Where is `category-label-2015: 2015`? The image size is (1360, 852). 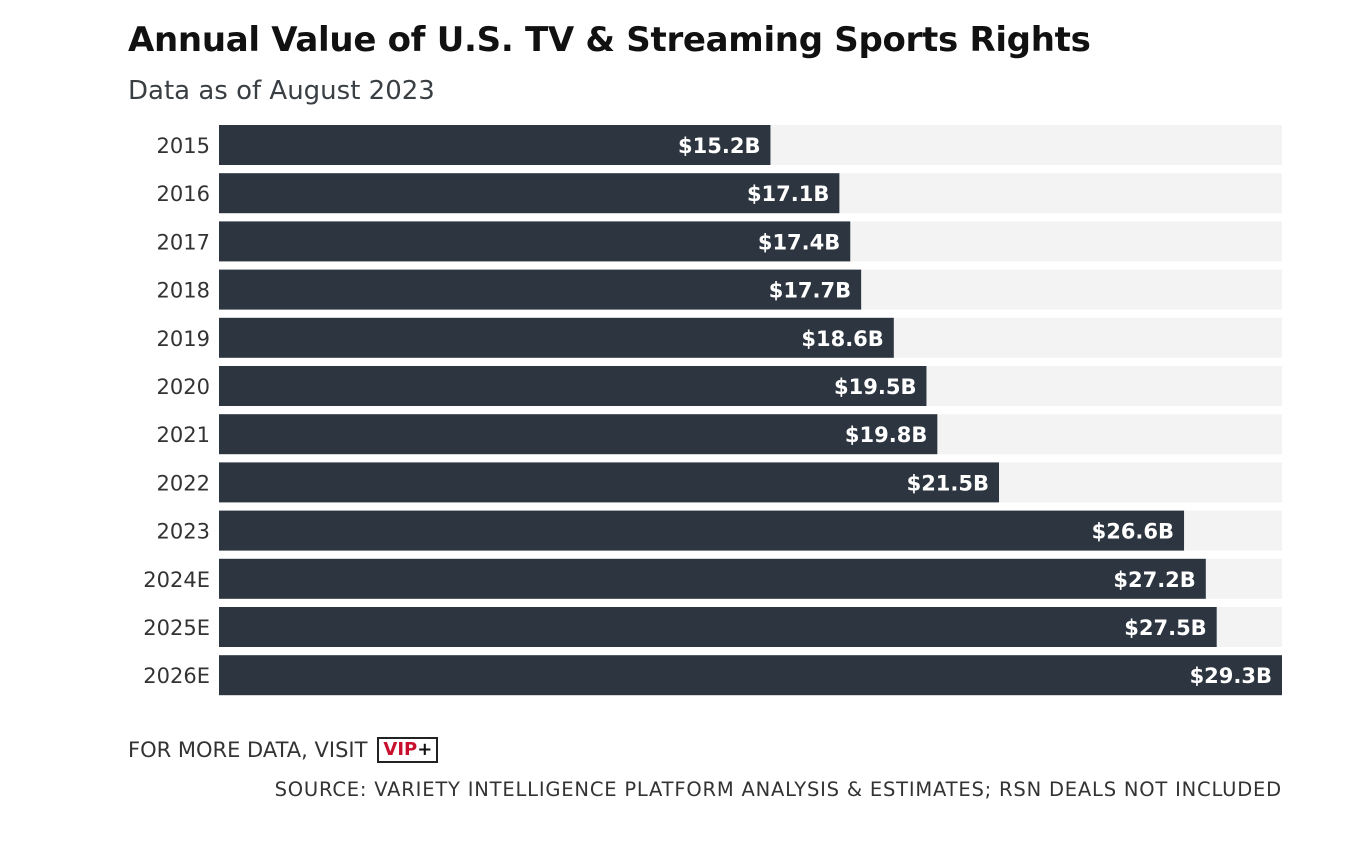 category-label-2015: 2015 is located at coordinates (183, 146).